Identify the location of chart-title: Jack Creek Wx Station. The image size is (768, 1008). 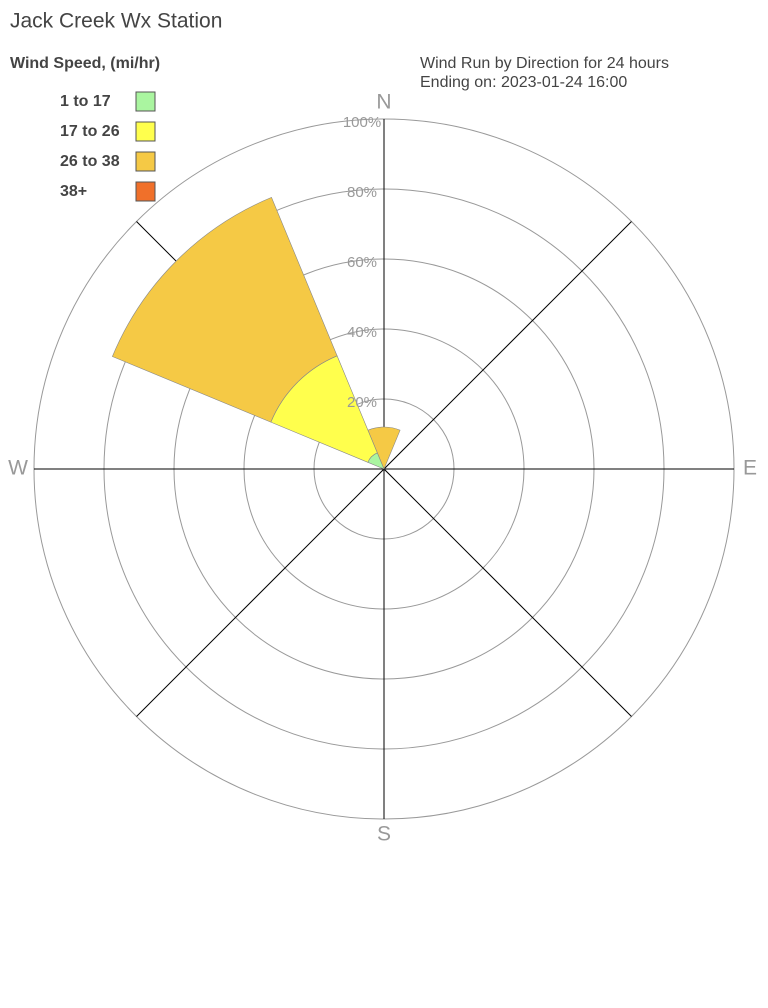
(116, 21).